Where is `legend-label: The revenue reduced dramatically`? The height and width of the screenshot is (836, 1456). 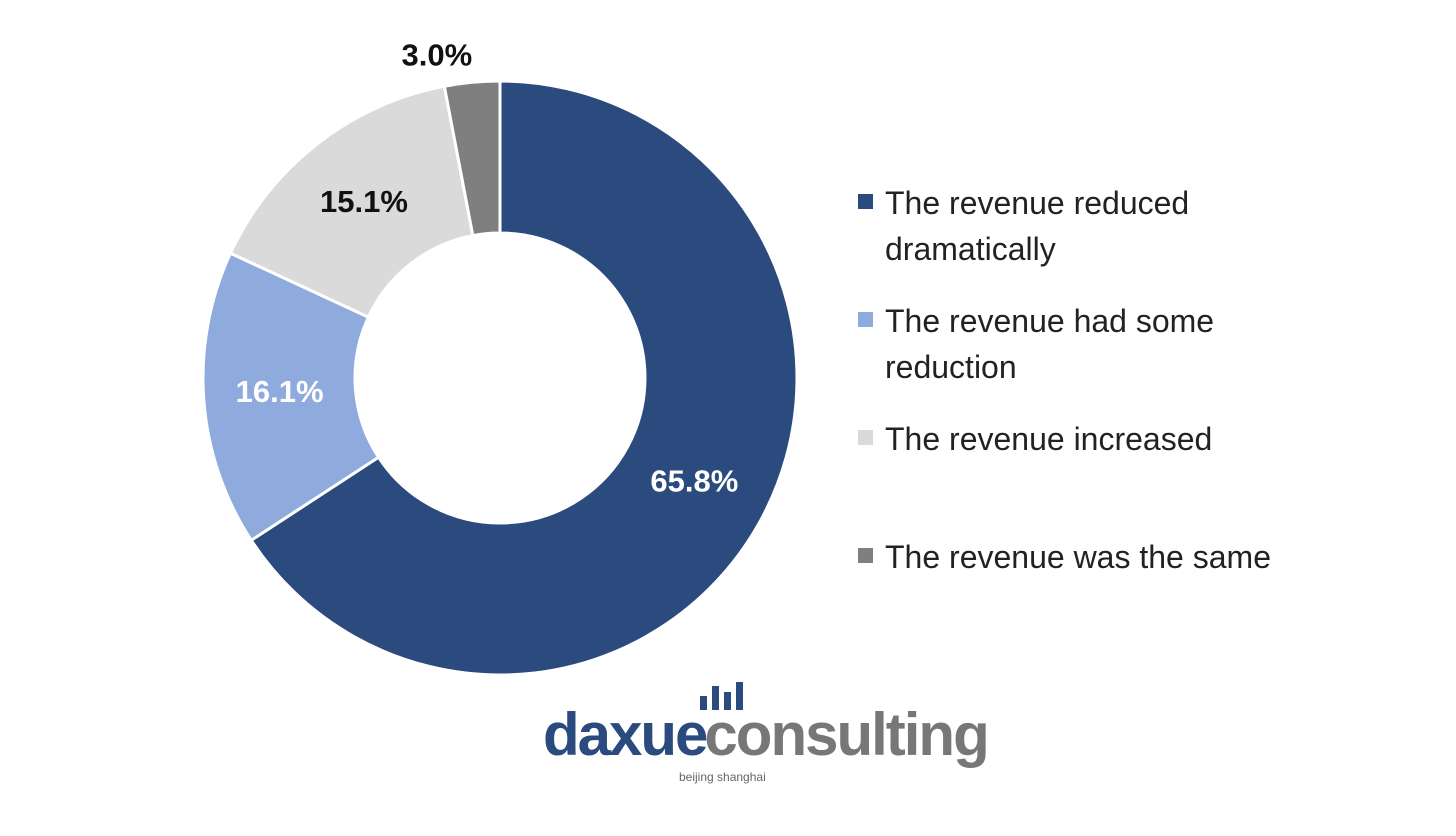 legend-label: The revenue reduced dramatically is located at coordinates (1037, 226).